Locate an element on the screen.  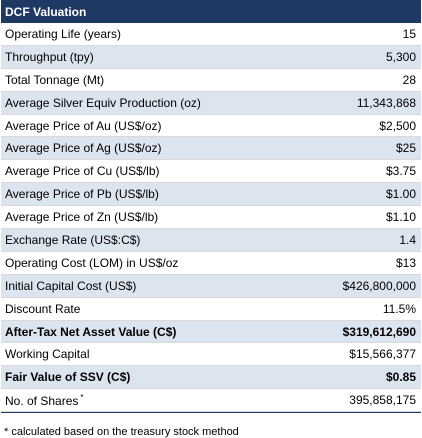
row-label-text: Discount Rate is located at coordinates (43, 308).